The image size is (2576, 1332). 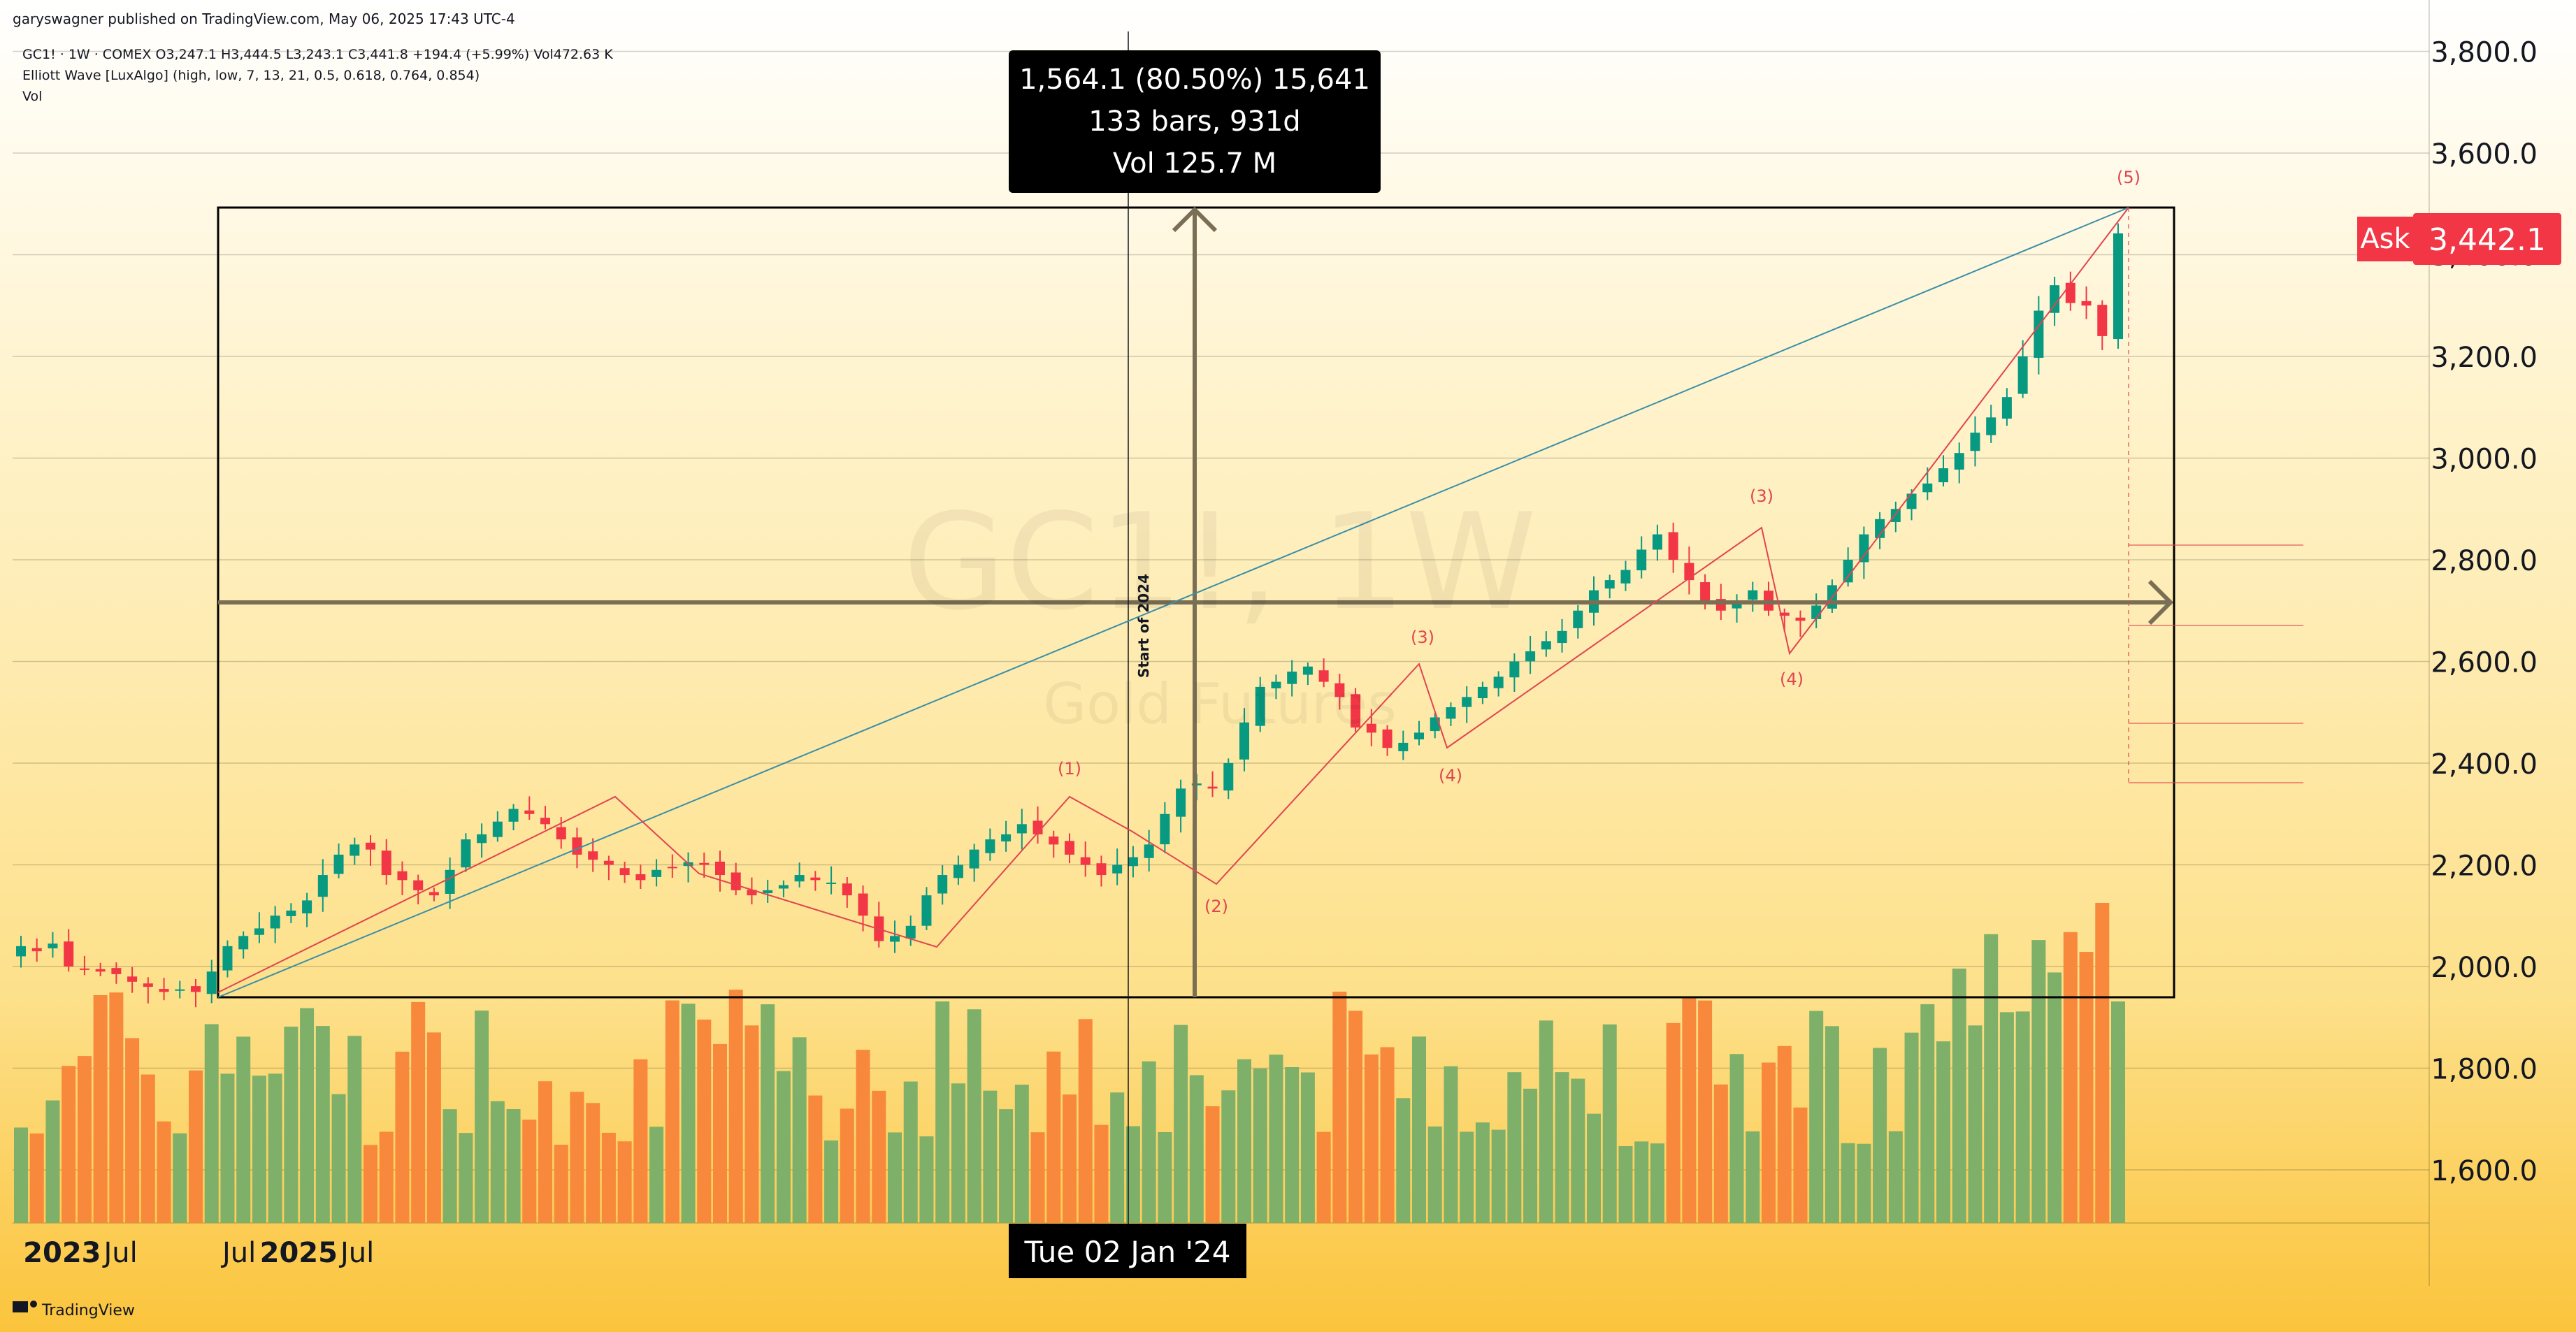 I want to click on price-tick-label: 2,800.0, so click(x=2484, y=561).